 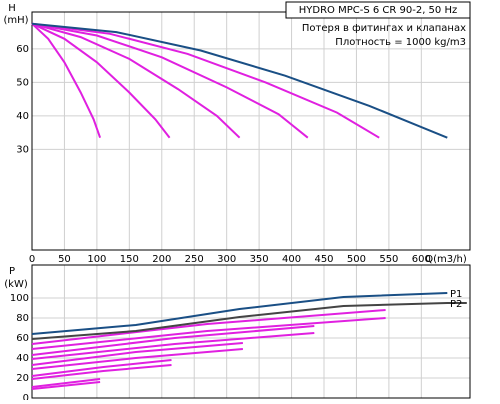 I want to click on annotation: Потеря в фитингах и клапанах, so click(x=384, y=28).